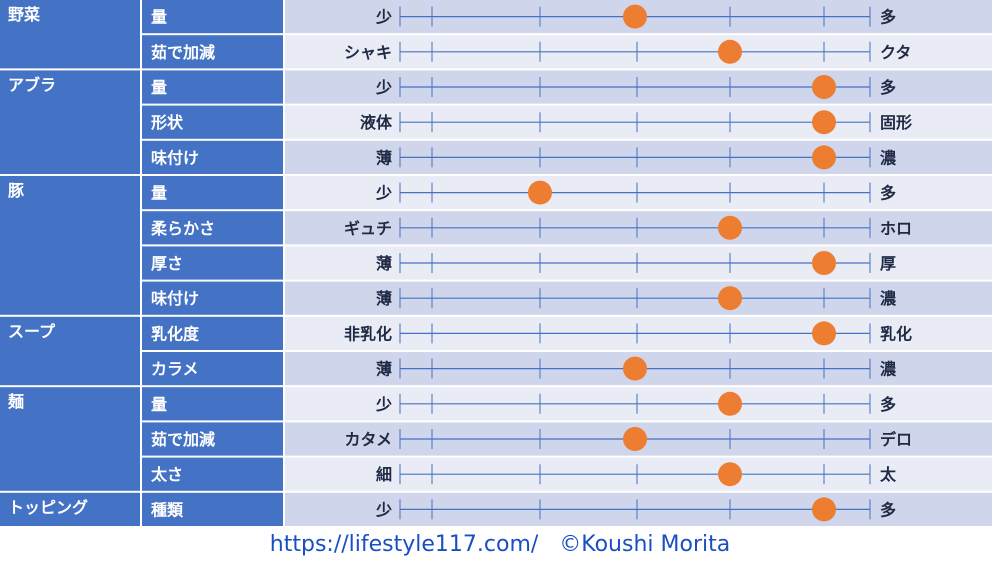  Describe the element at coordinates (167, 263) in the screenshot. I see `item-label: 厚さ` at that location.